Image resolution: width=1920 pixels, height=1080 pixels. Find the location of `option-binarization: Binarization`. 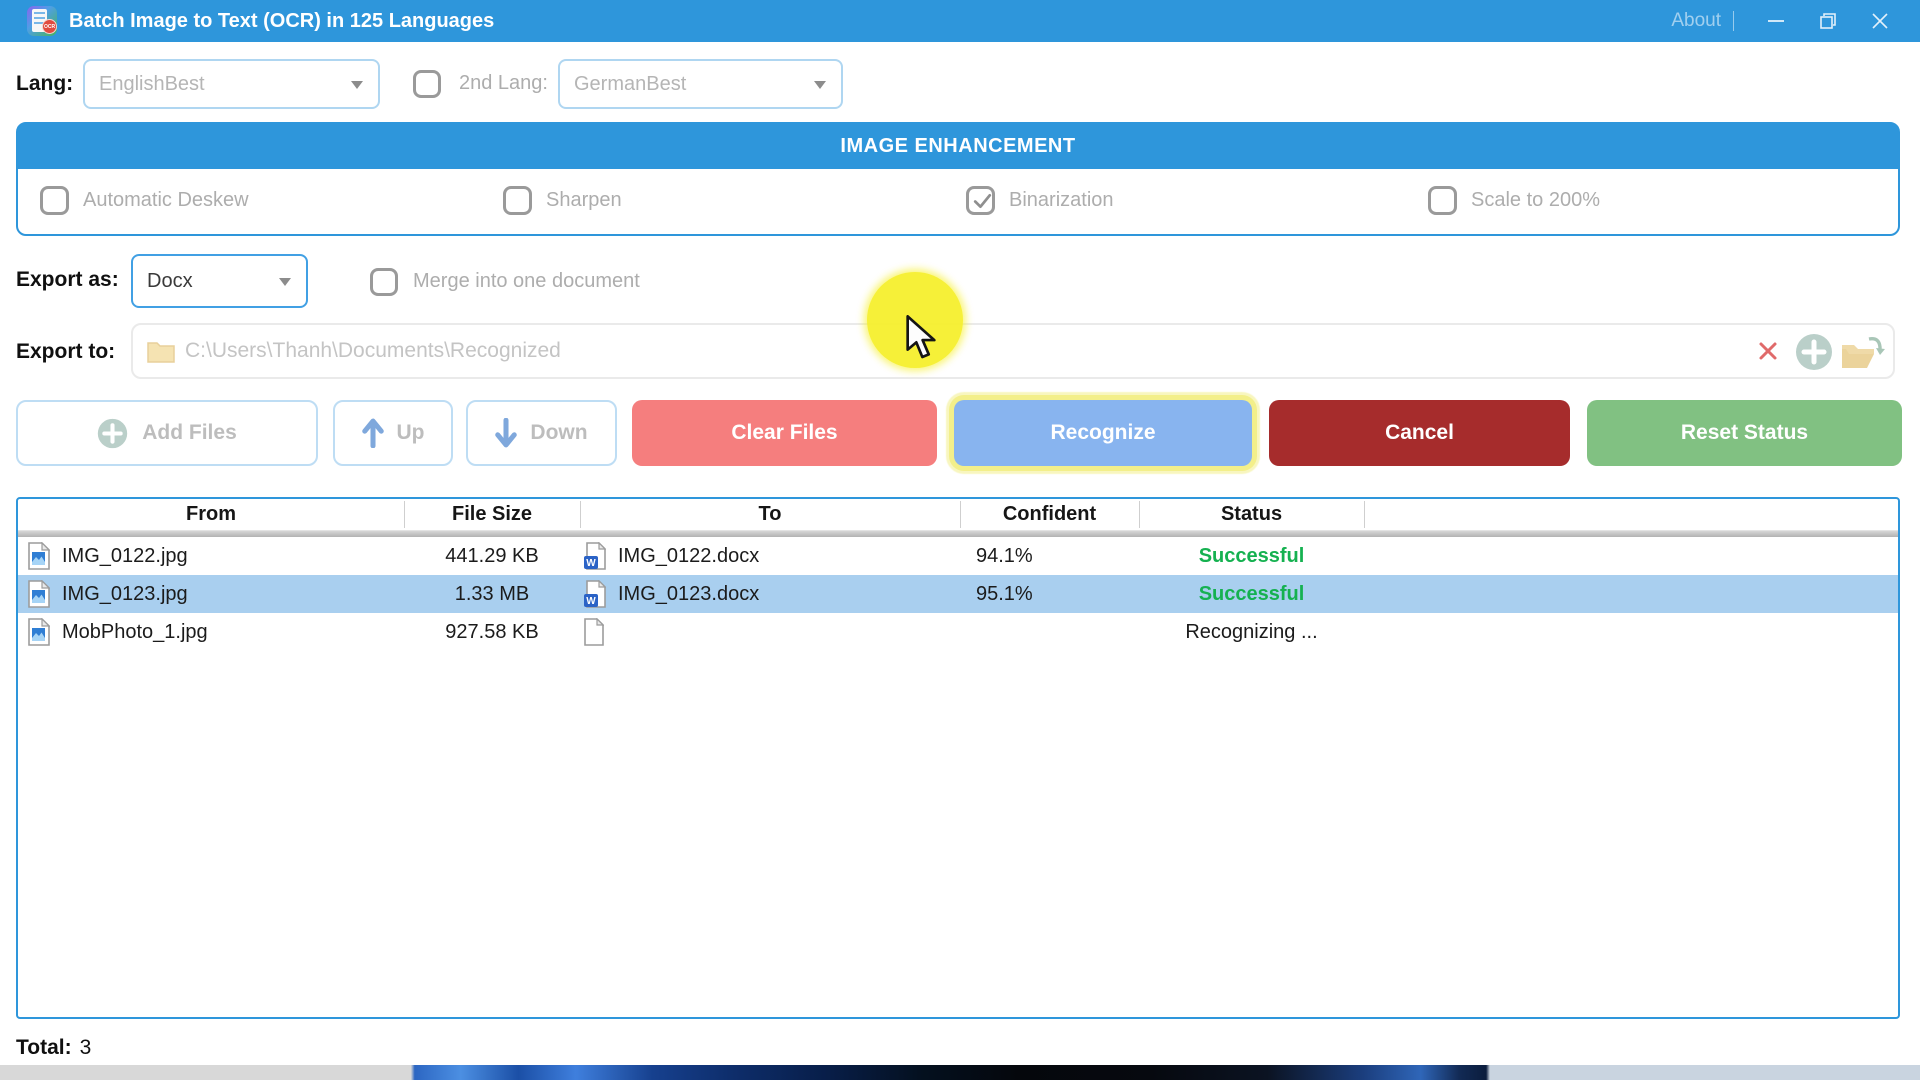

option-binarization: Binarization is located at coordinates (1040, 200).